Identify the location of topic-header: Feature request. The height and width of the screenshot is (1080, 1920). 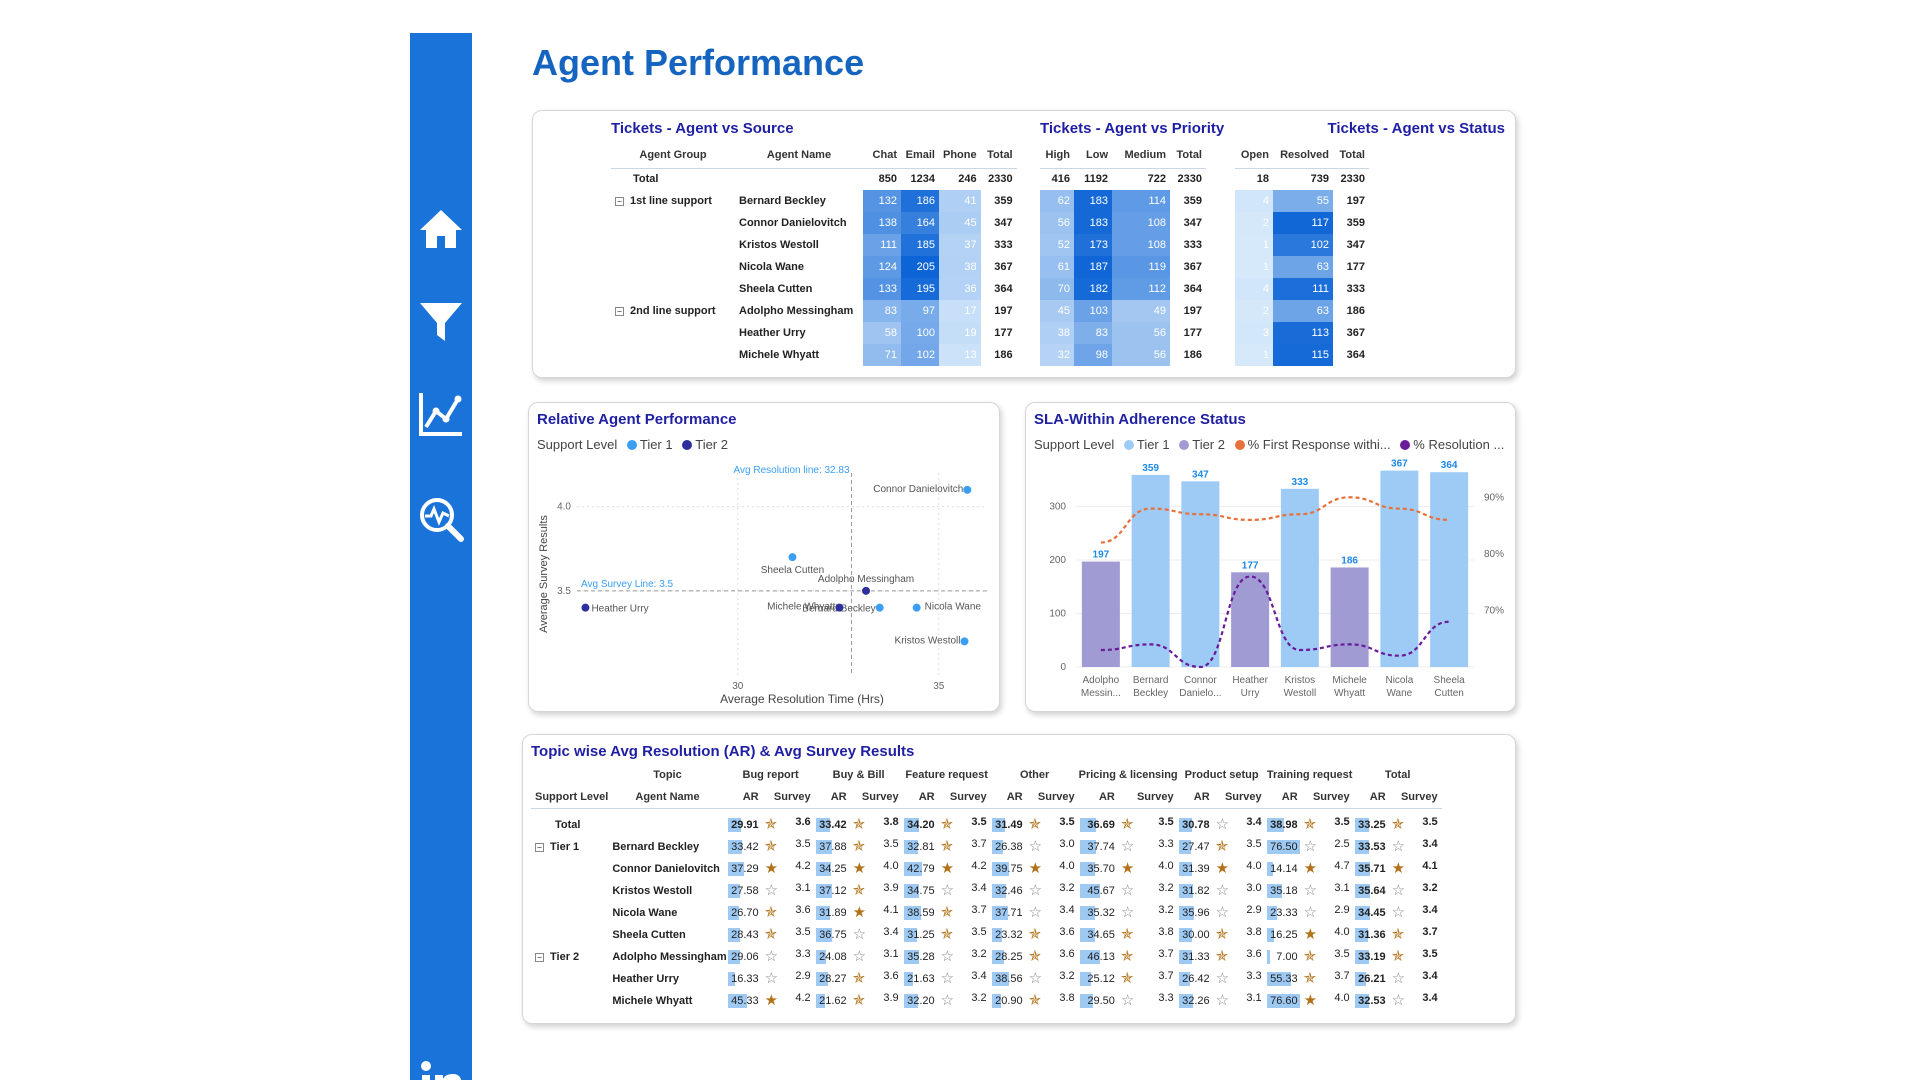
(946, 775).